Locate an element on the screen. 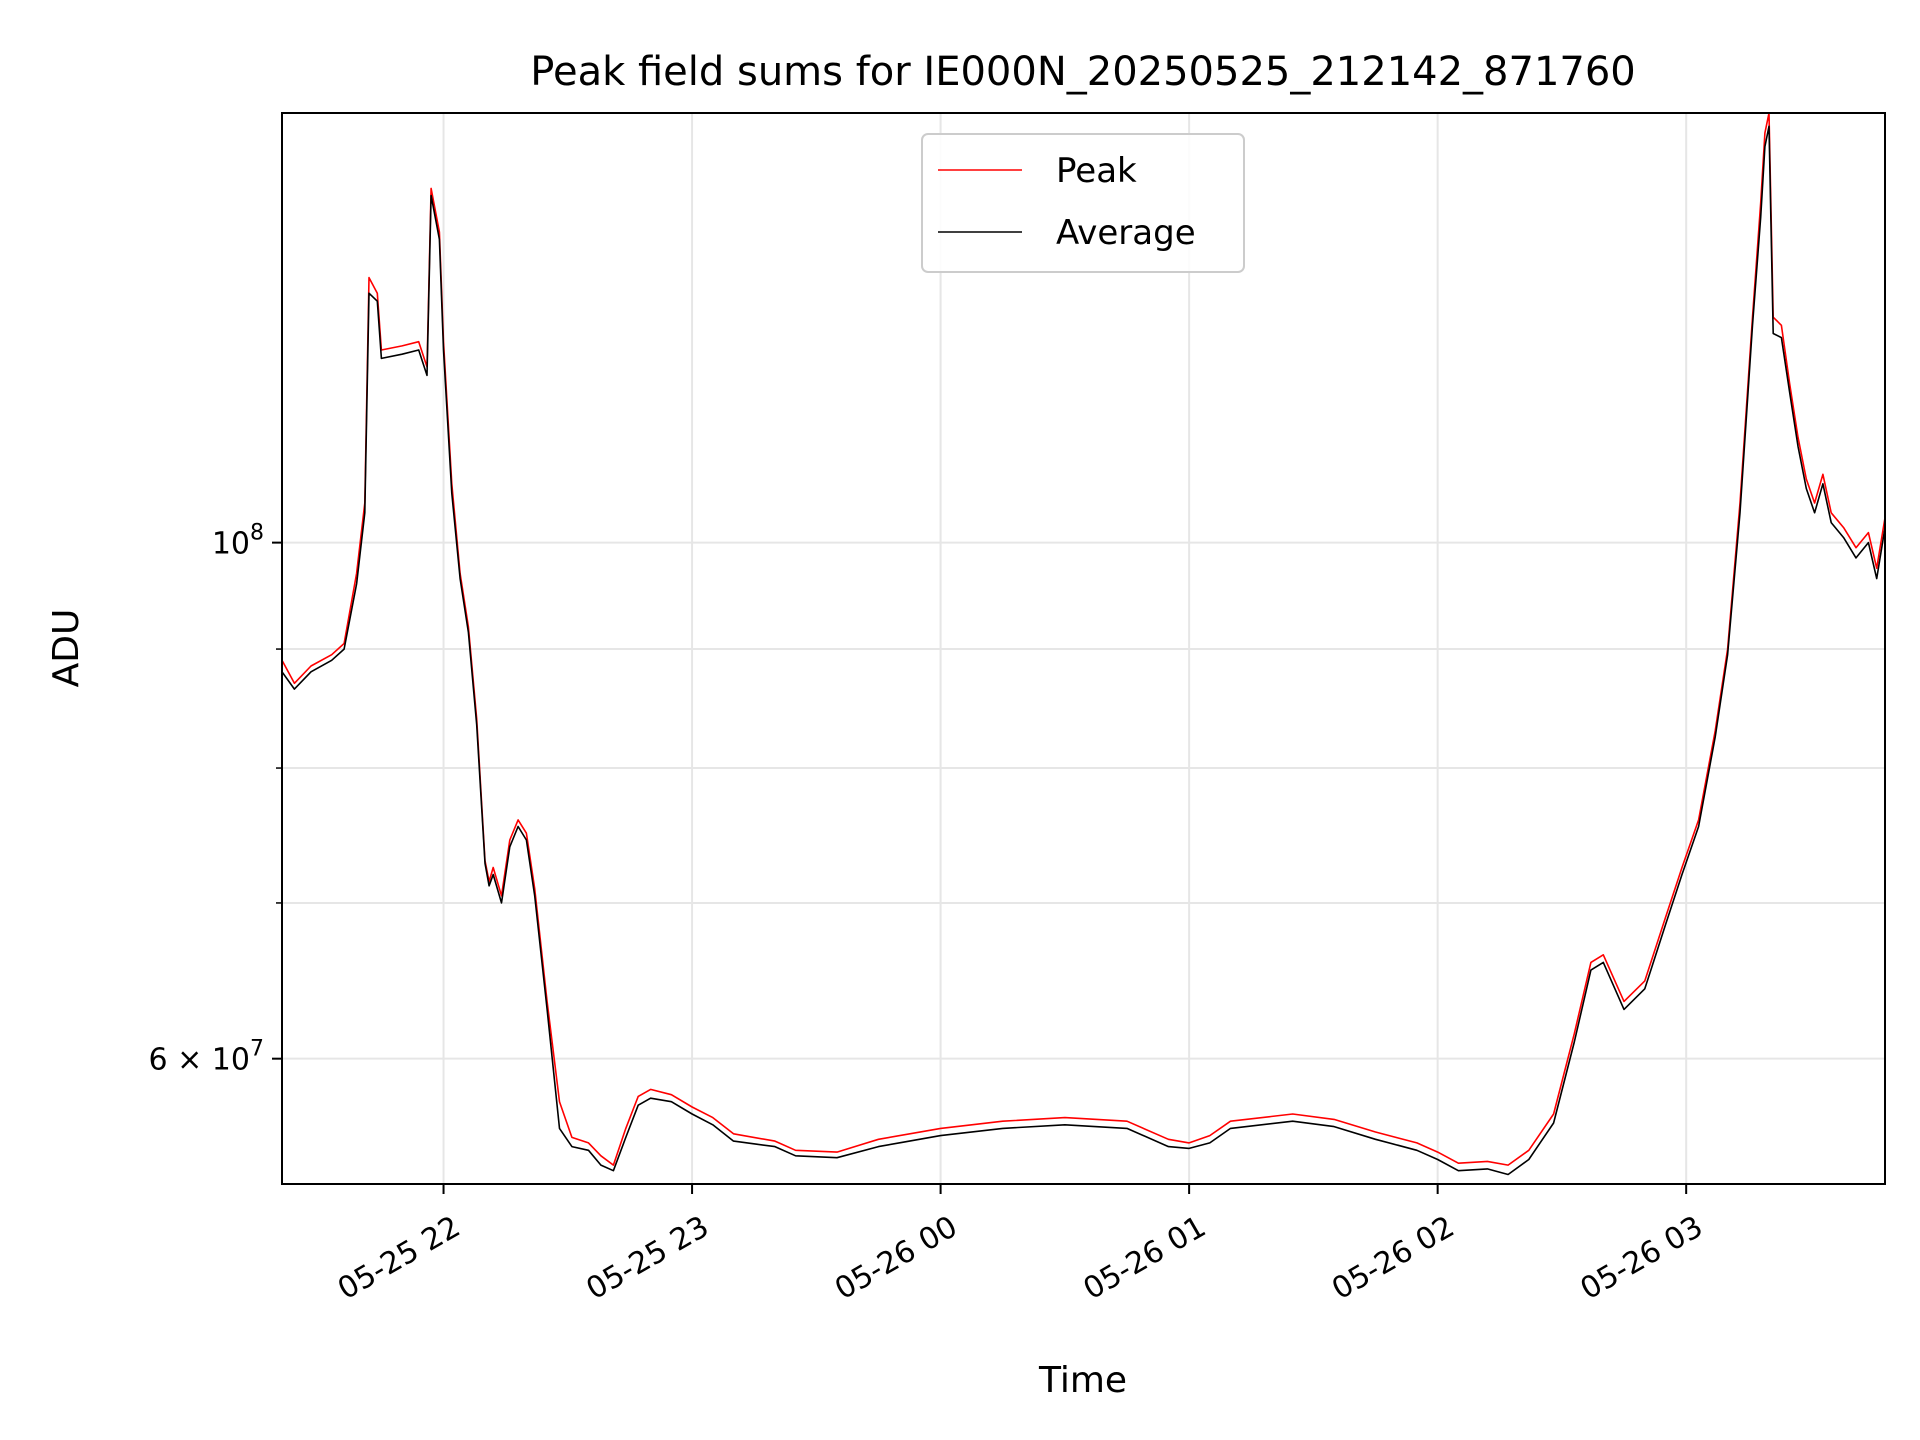  legend-box is located at coordinates (1083, 203).